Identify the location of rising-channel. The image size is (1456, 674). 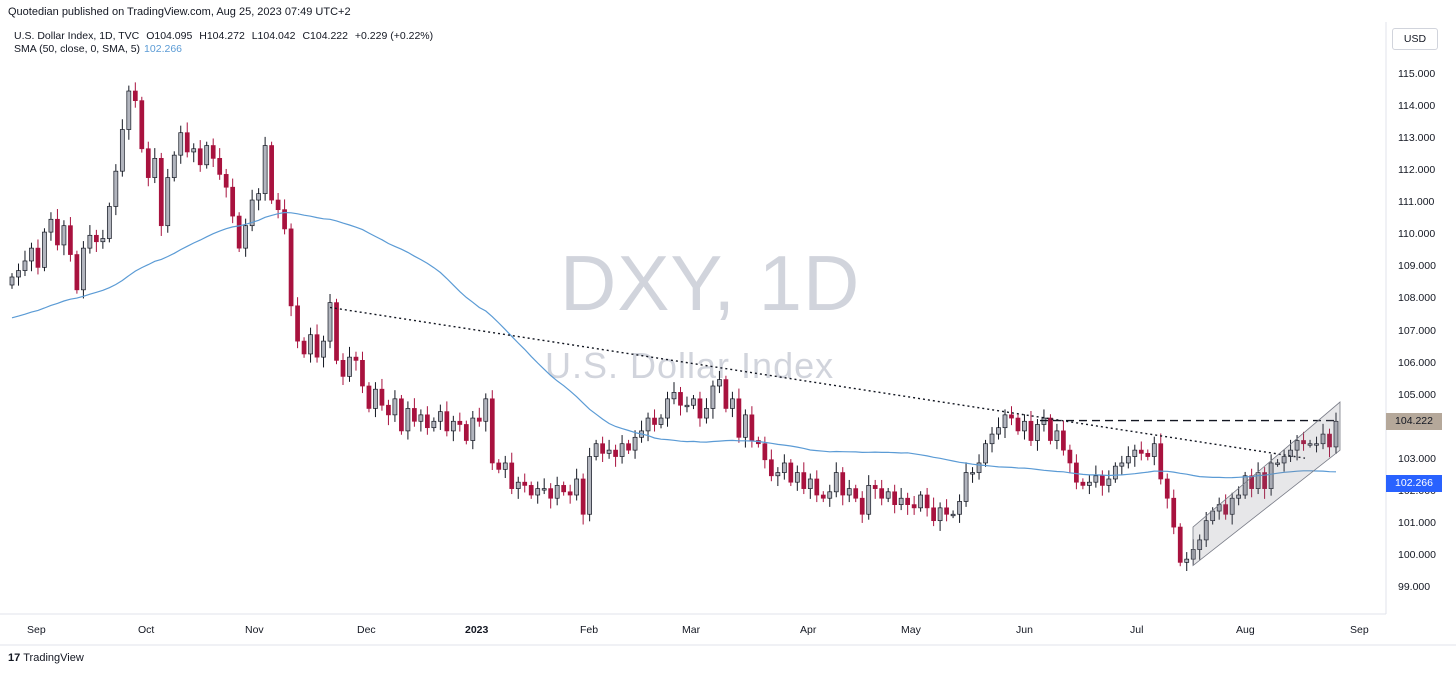
(1266, 484).